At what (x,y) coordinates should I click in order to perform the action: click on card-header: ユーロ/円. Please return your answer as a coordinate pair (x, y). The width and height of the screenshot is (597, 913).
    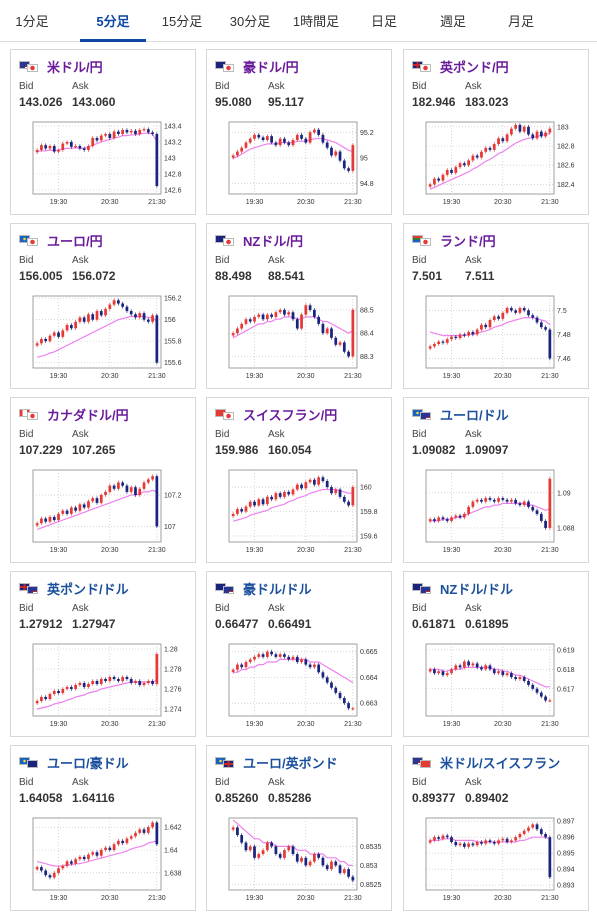
    Looking at the image, I should click on (61, 240).